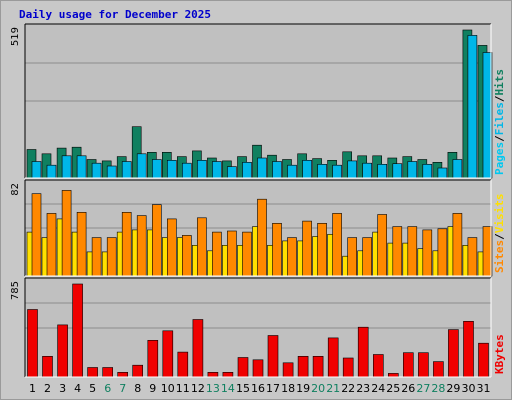 Image resolution: width=512 pixels, height=400 pixels. Describe the element at coordinates (243, 388) in the screenshot. I see `x-tick-label: 15` at that location.